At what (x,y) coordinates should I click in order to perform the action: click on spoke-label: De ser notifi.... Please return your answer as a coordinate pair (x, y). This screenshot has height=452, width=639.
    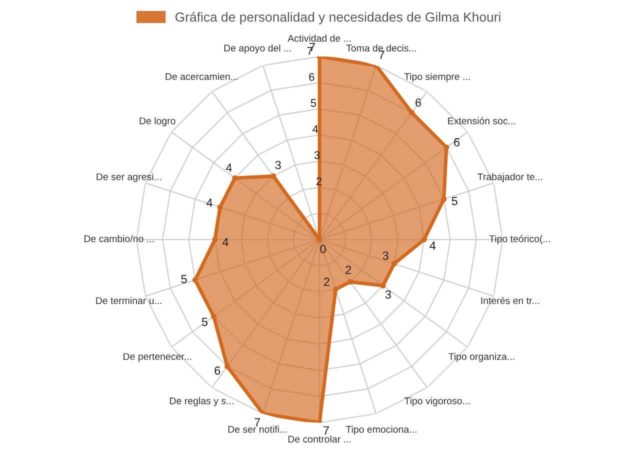
    Looking at the image, I should click on (257, 429).